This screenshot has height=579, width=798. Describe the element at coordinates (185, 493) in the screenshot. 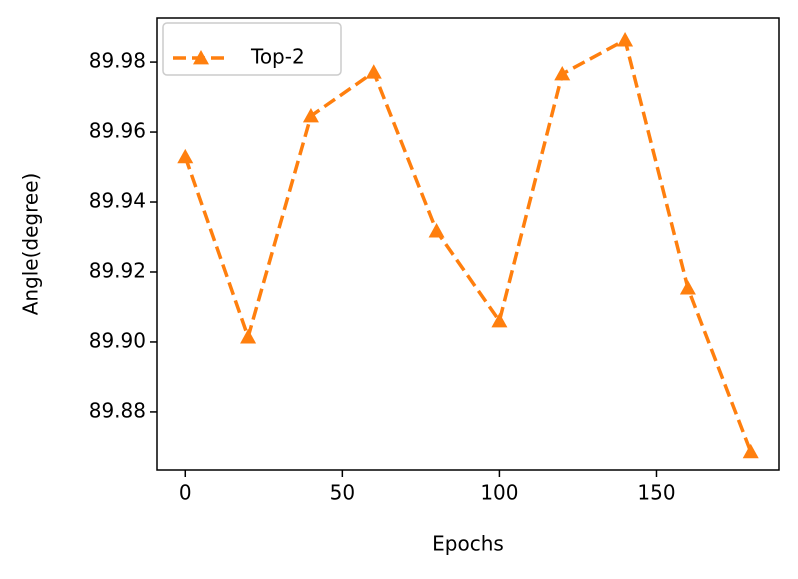

I see `x-tick-label: 0` at that location.